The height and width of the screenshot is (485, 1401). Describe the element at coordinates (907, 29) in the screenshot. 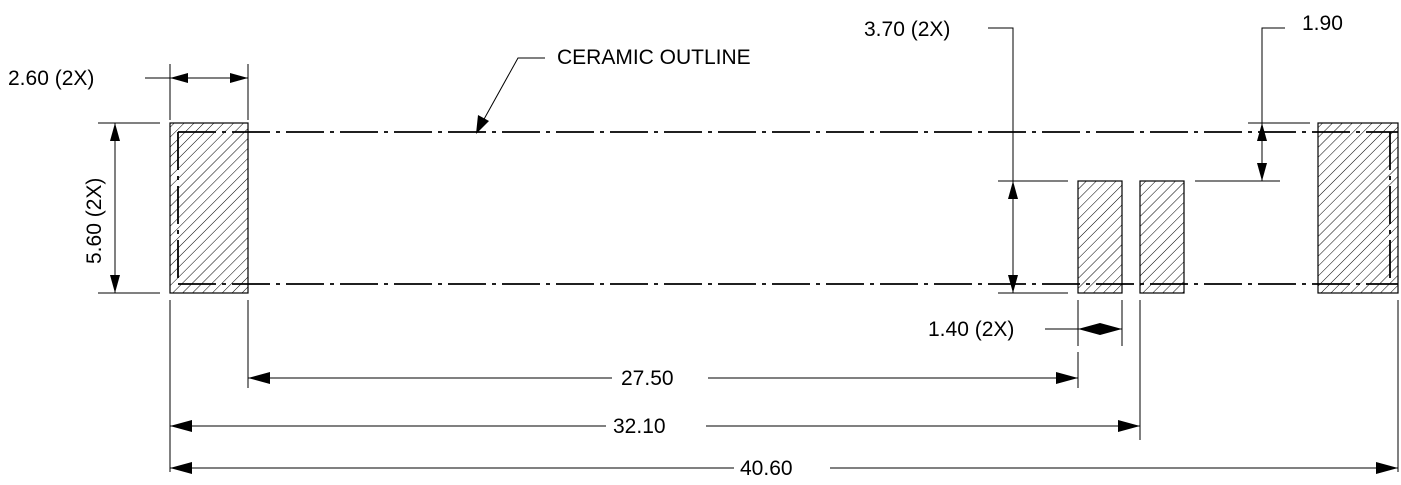

I see `inner-pad-height-label: 3.70 (2X)` at that location.